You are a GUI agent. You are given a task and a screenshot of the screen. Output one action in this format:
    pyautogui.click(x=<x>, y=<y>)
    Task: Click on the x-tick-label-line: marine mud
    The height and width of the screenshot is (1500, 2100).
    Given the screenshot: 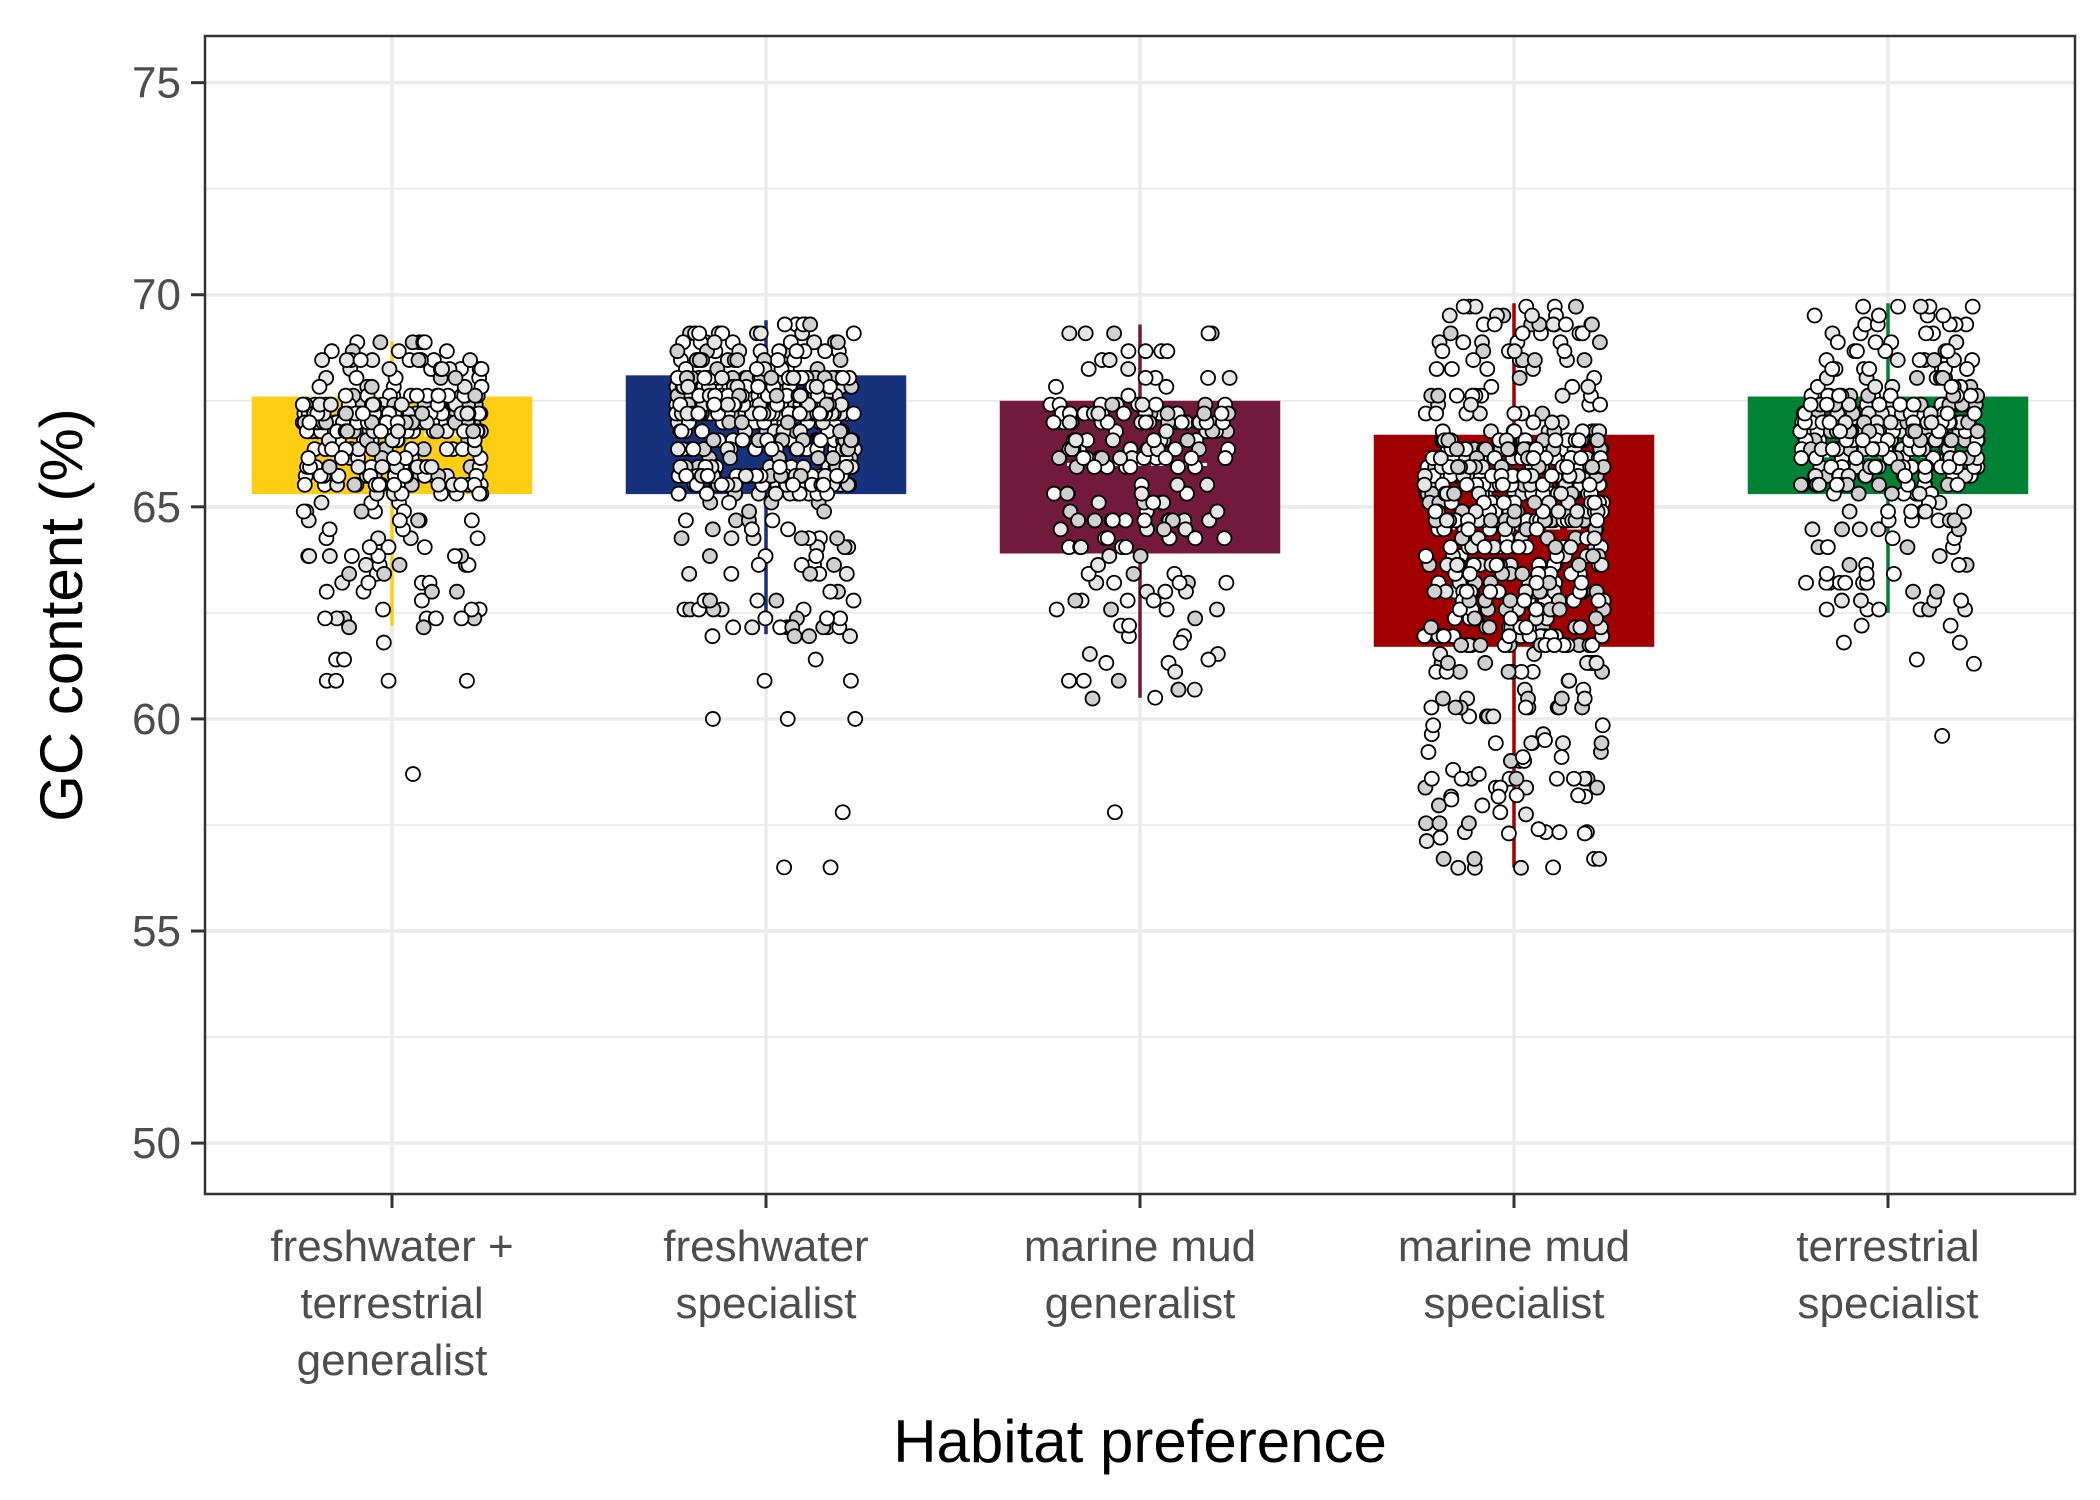 What is the action you would take?
    pyautogui.click(x=1140, y=1246)
    